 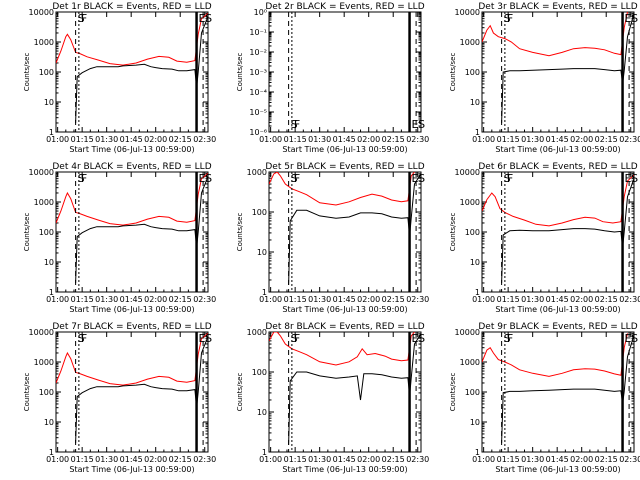 I want to click on chart-title: Det 8r BLACK = Events, RED = LLD, so click(x=344, y=327).